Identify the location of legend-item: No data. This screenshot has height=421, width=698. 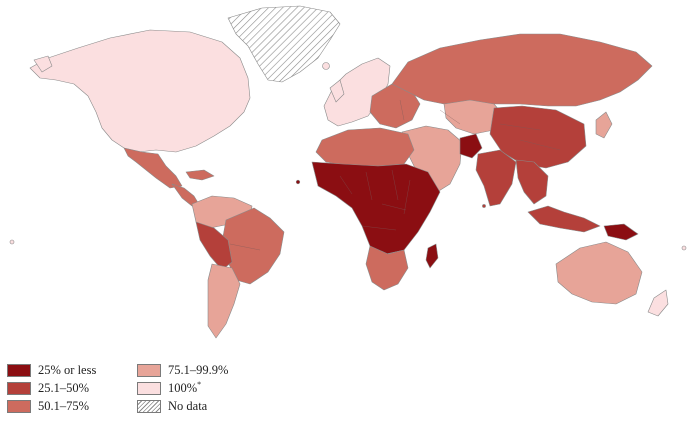
(172, 406).